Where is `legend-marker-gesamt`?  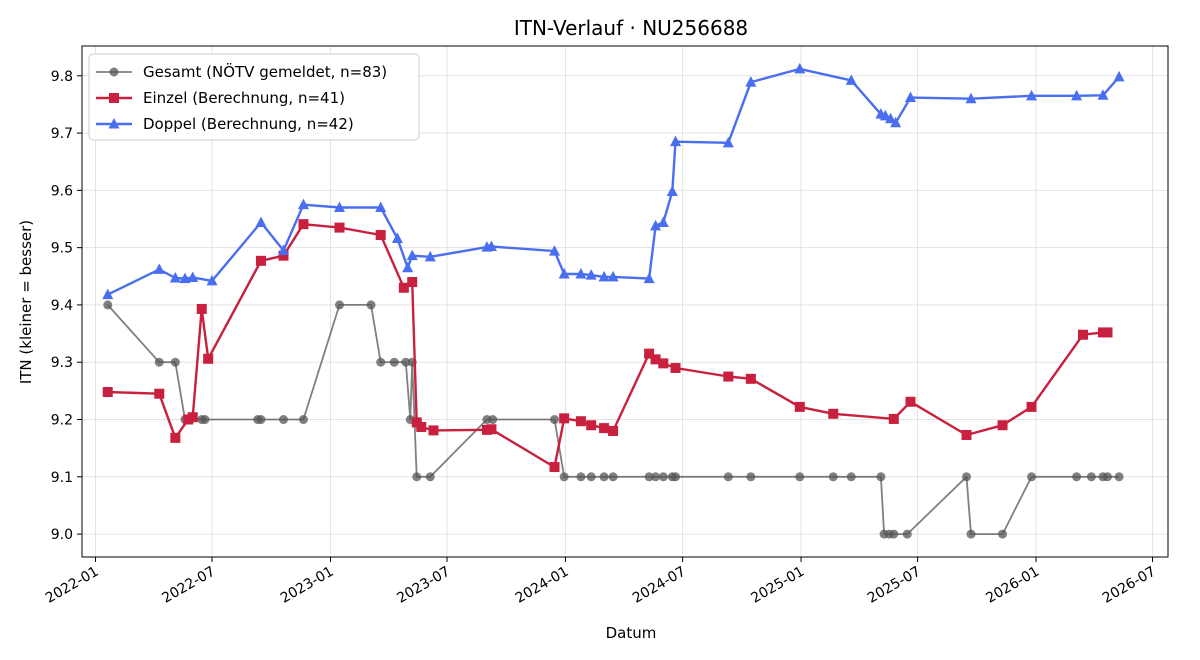
legend-marker-gesamt is located at coordinates (114, 72).